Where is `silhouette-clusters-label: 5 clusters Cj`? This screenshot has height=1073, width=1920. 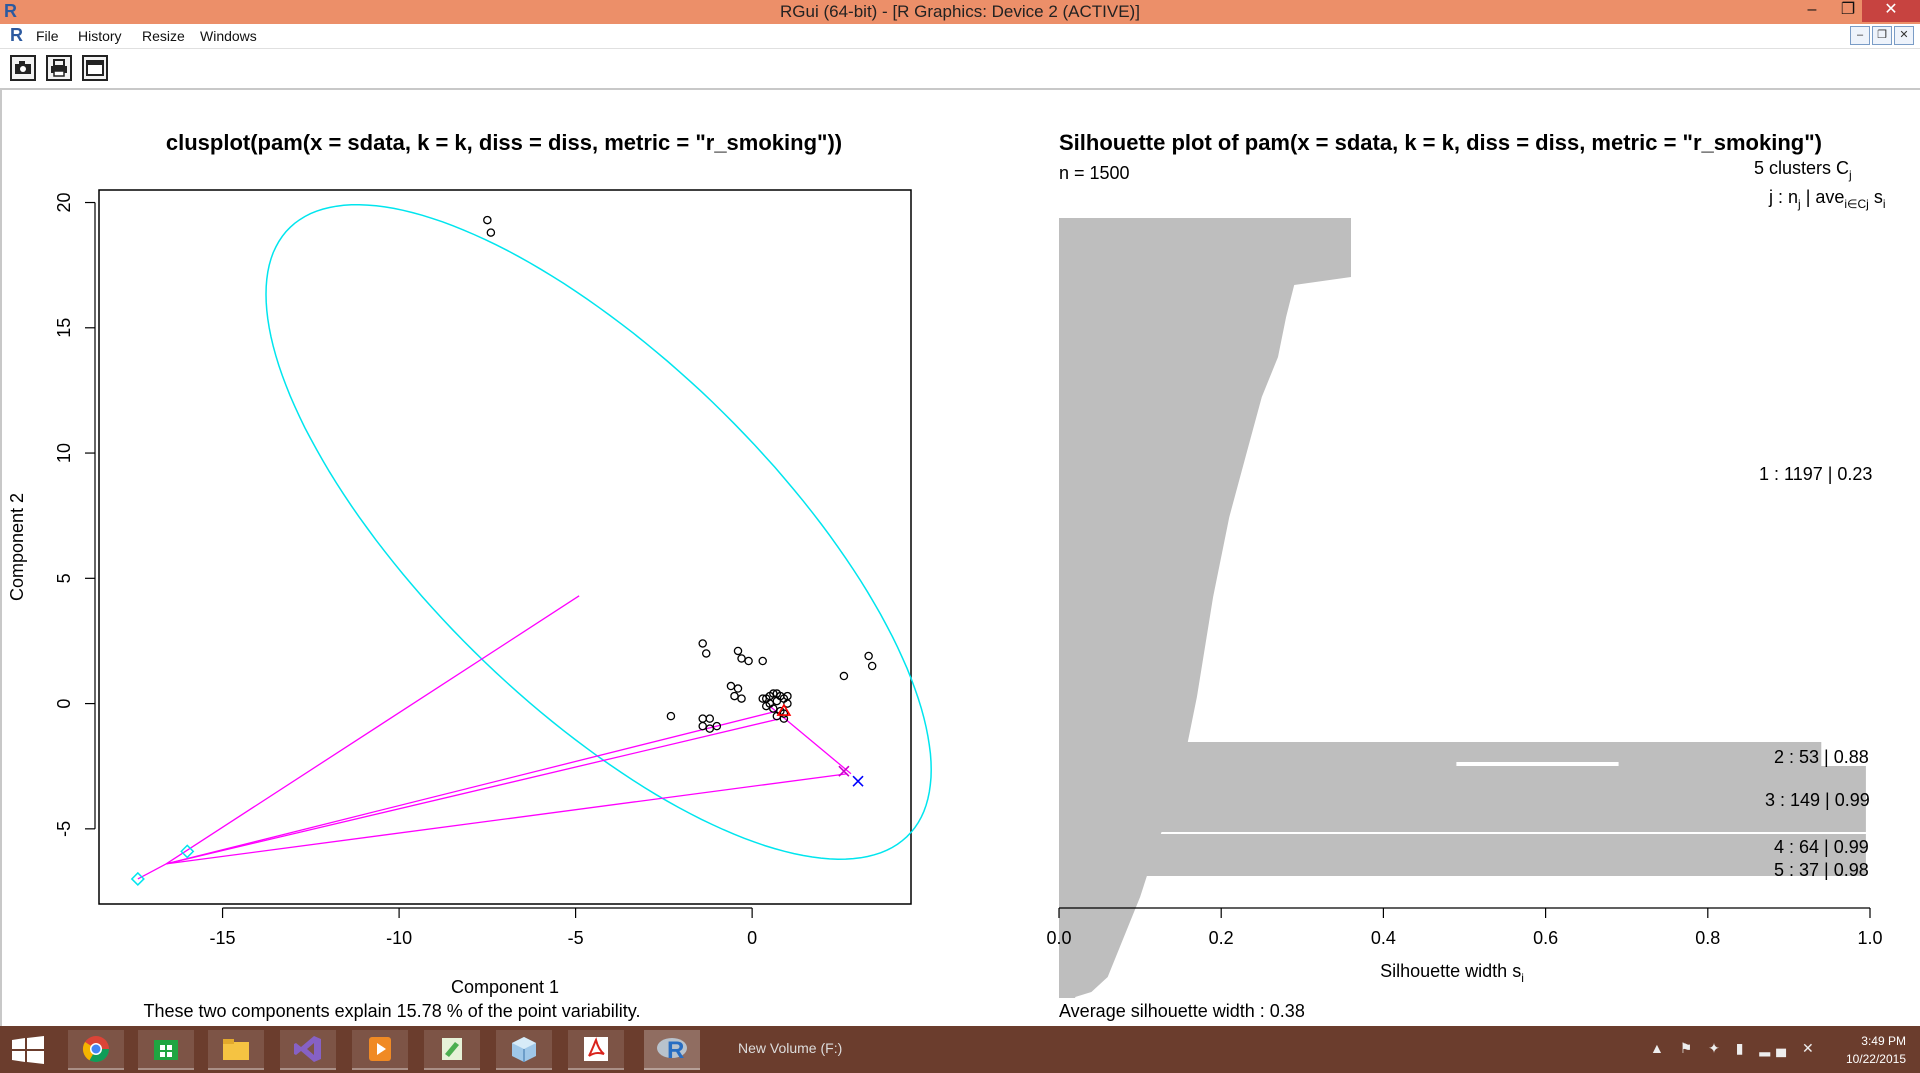
silhouette-clusters-label: 5 clusters Cj is located at coordinates (1803, 170).